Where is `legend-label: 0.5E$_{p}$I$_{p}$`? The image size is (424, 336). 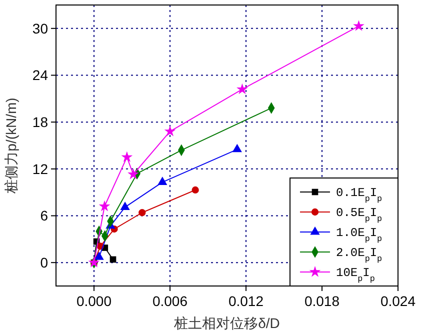
legend-label: 0.5E$_{p}$I$_{p}$ is located at coordinates (359, 215).